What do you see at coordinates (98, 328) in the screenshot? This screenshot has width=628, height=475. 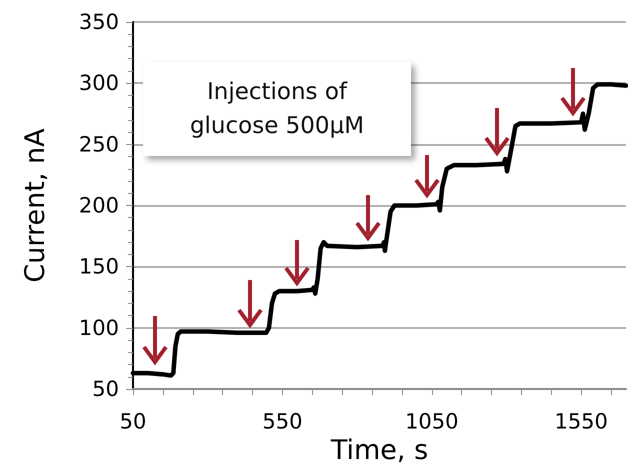 I see `y-tick-label: 100` at bounding box center [98, 328].